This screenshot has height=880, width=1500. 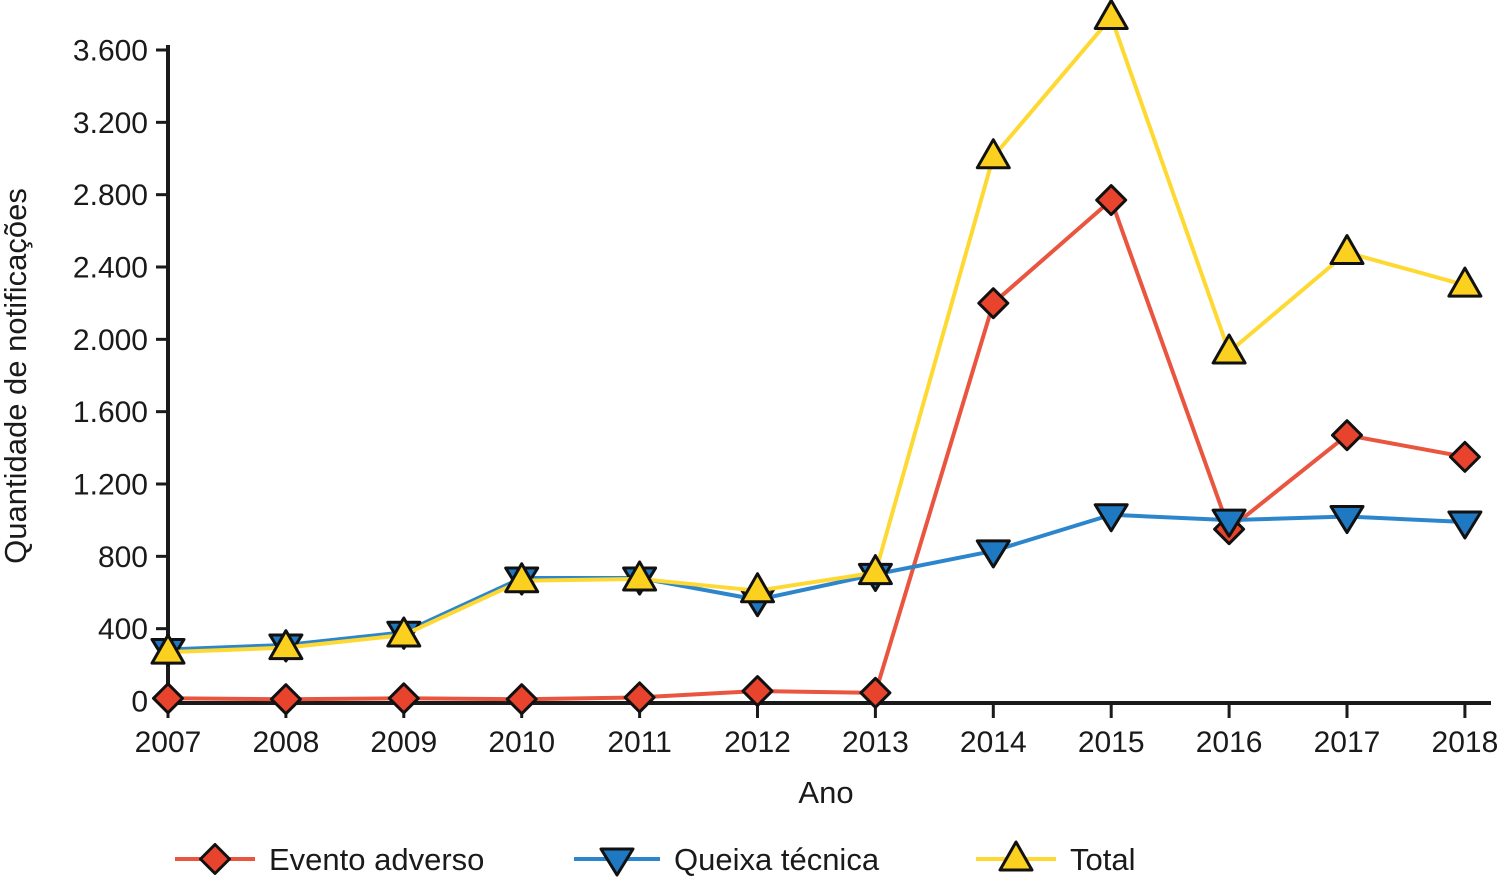 I want to click on legend-marker-triangle-down-icon, so click(x=617, y=862).